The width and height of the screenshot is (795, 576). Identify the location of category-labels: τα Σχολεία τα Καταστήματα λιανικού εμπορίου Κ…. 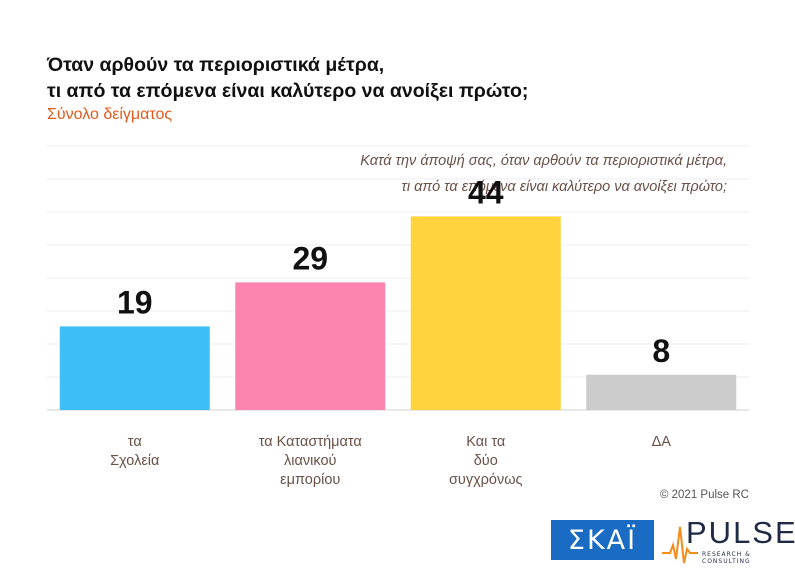
(390, 461).